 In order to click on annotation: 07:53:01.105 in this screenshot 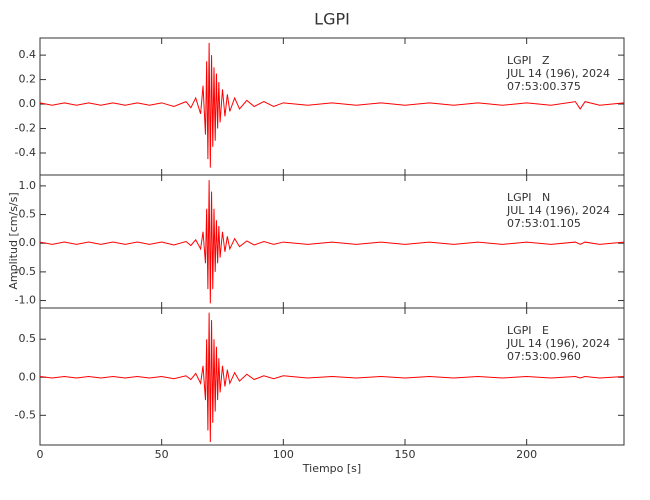, I will do `click(544, 223)`.